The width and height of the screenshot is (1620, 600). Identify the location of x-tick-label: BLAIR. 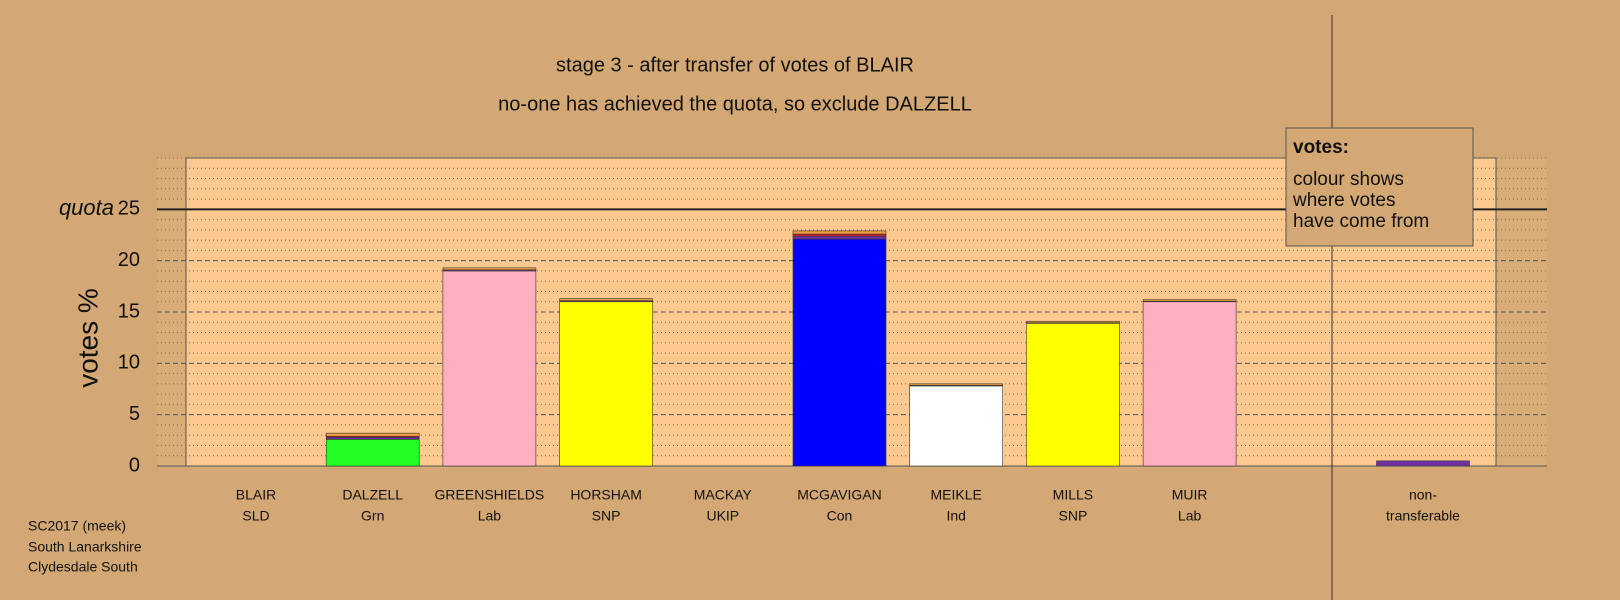
(256, 495).